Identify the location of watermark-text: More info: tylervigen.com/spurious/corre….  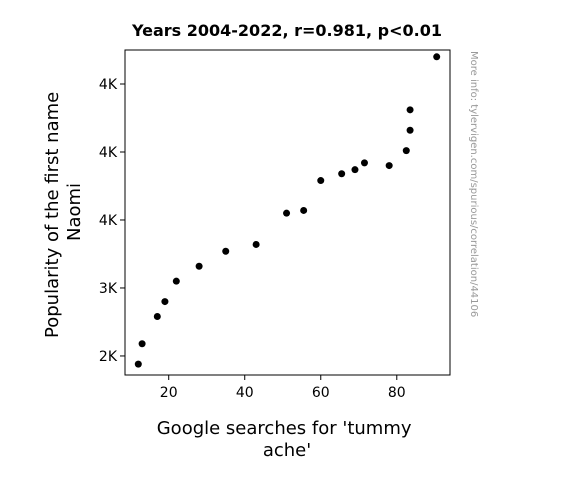
(473, 184).